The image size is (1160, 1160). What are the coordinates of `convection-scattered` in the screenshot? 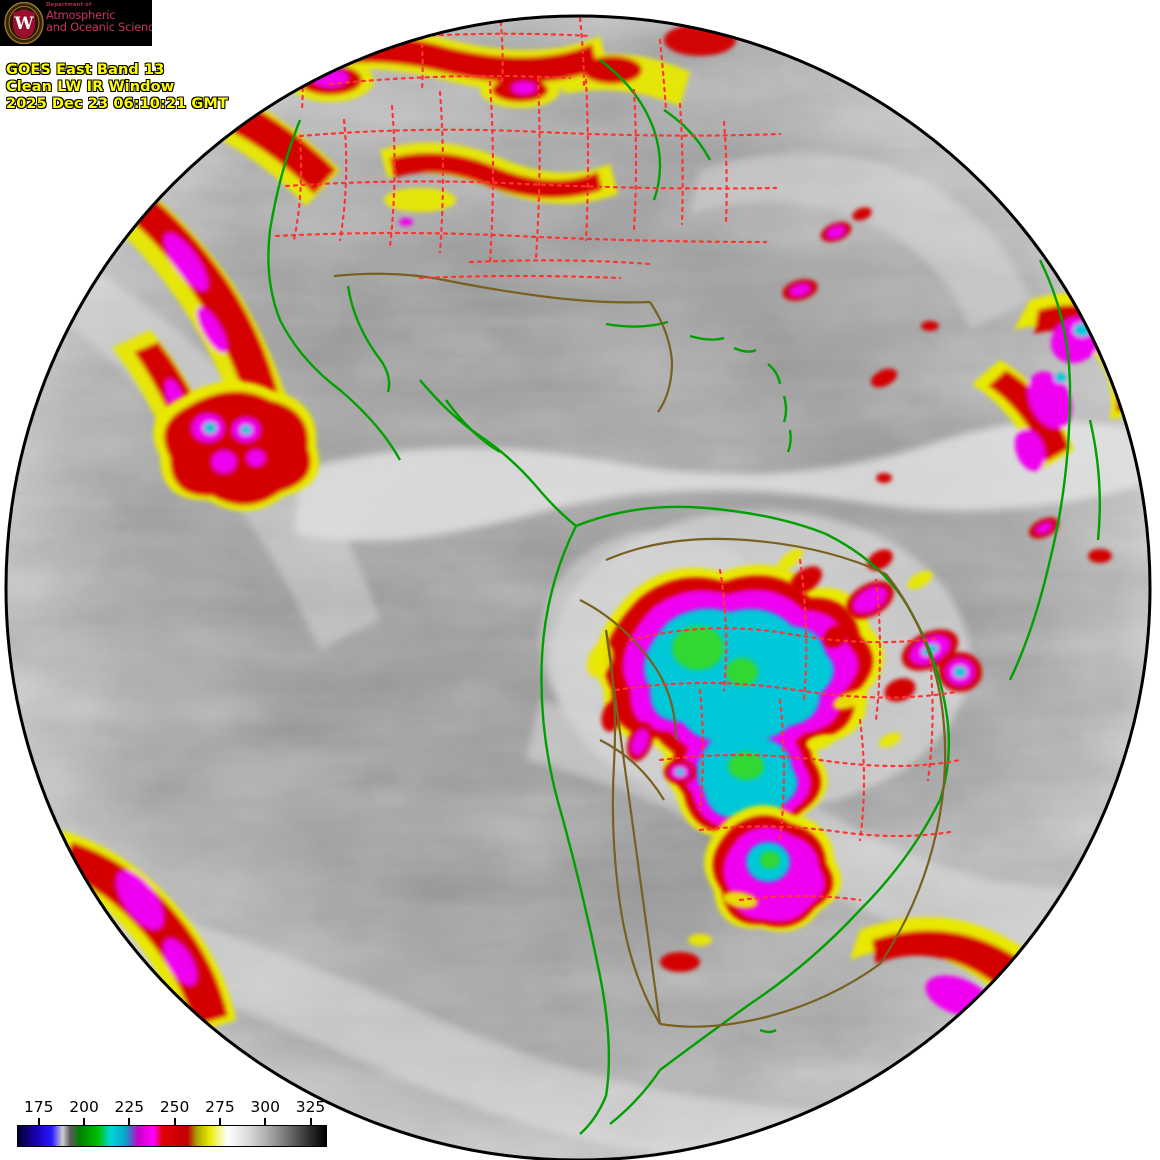 It's located at (791, 760).